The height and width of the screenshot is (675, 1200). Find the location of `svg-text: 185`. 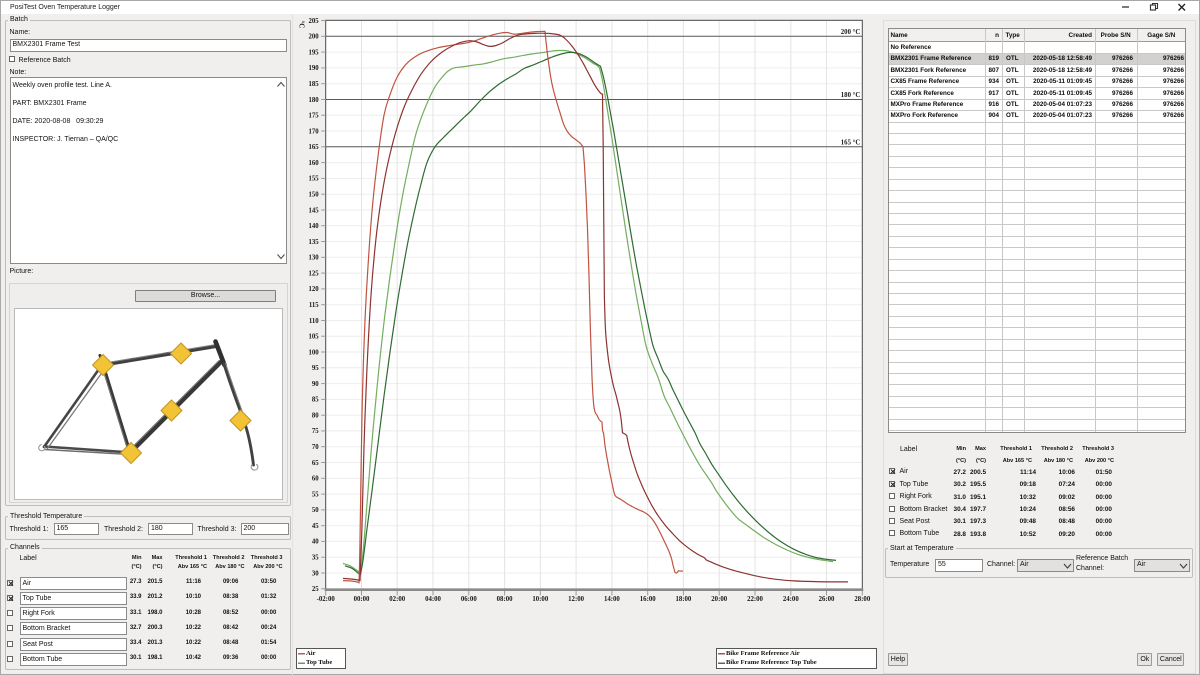

svg-text: 185 is located at coordinates (313, 84).